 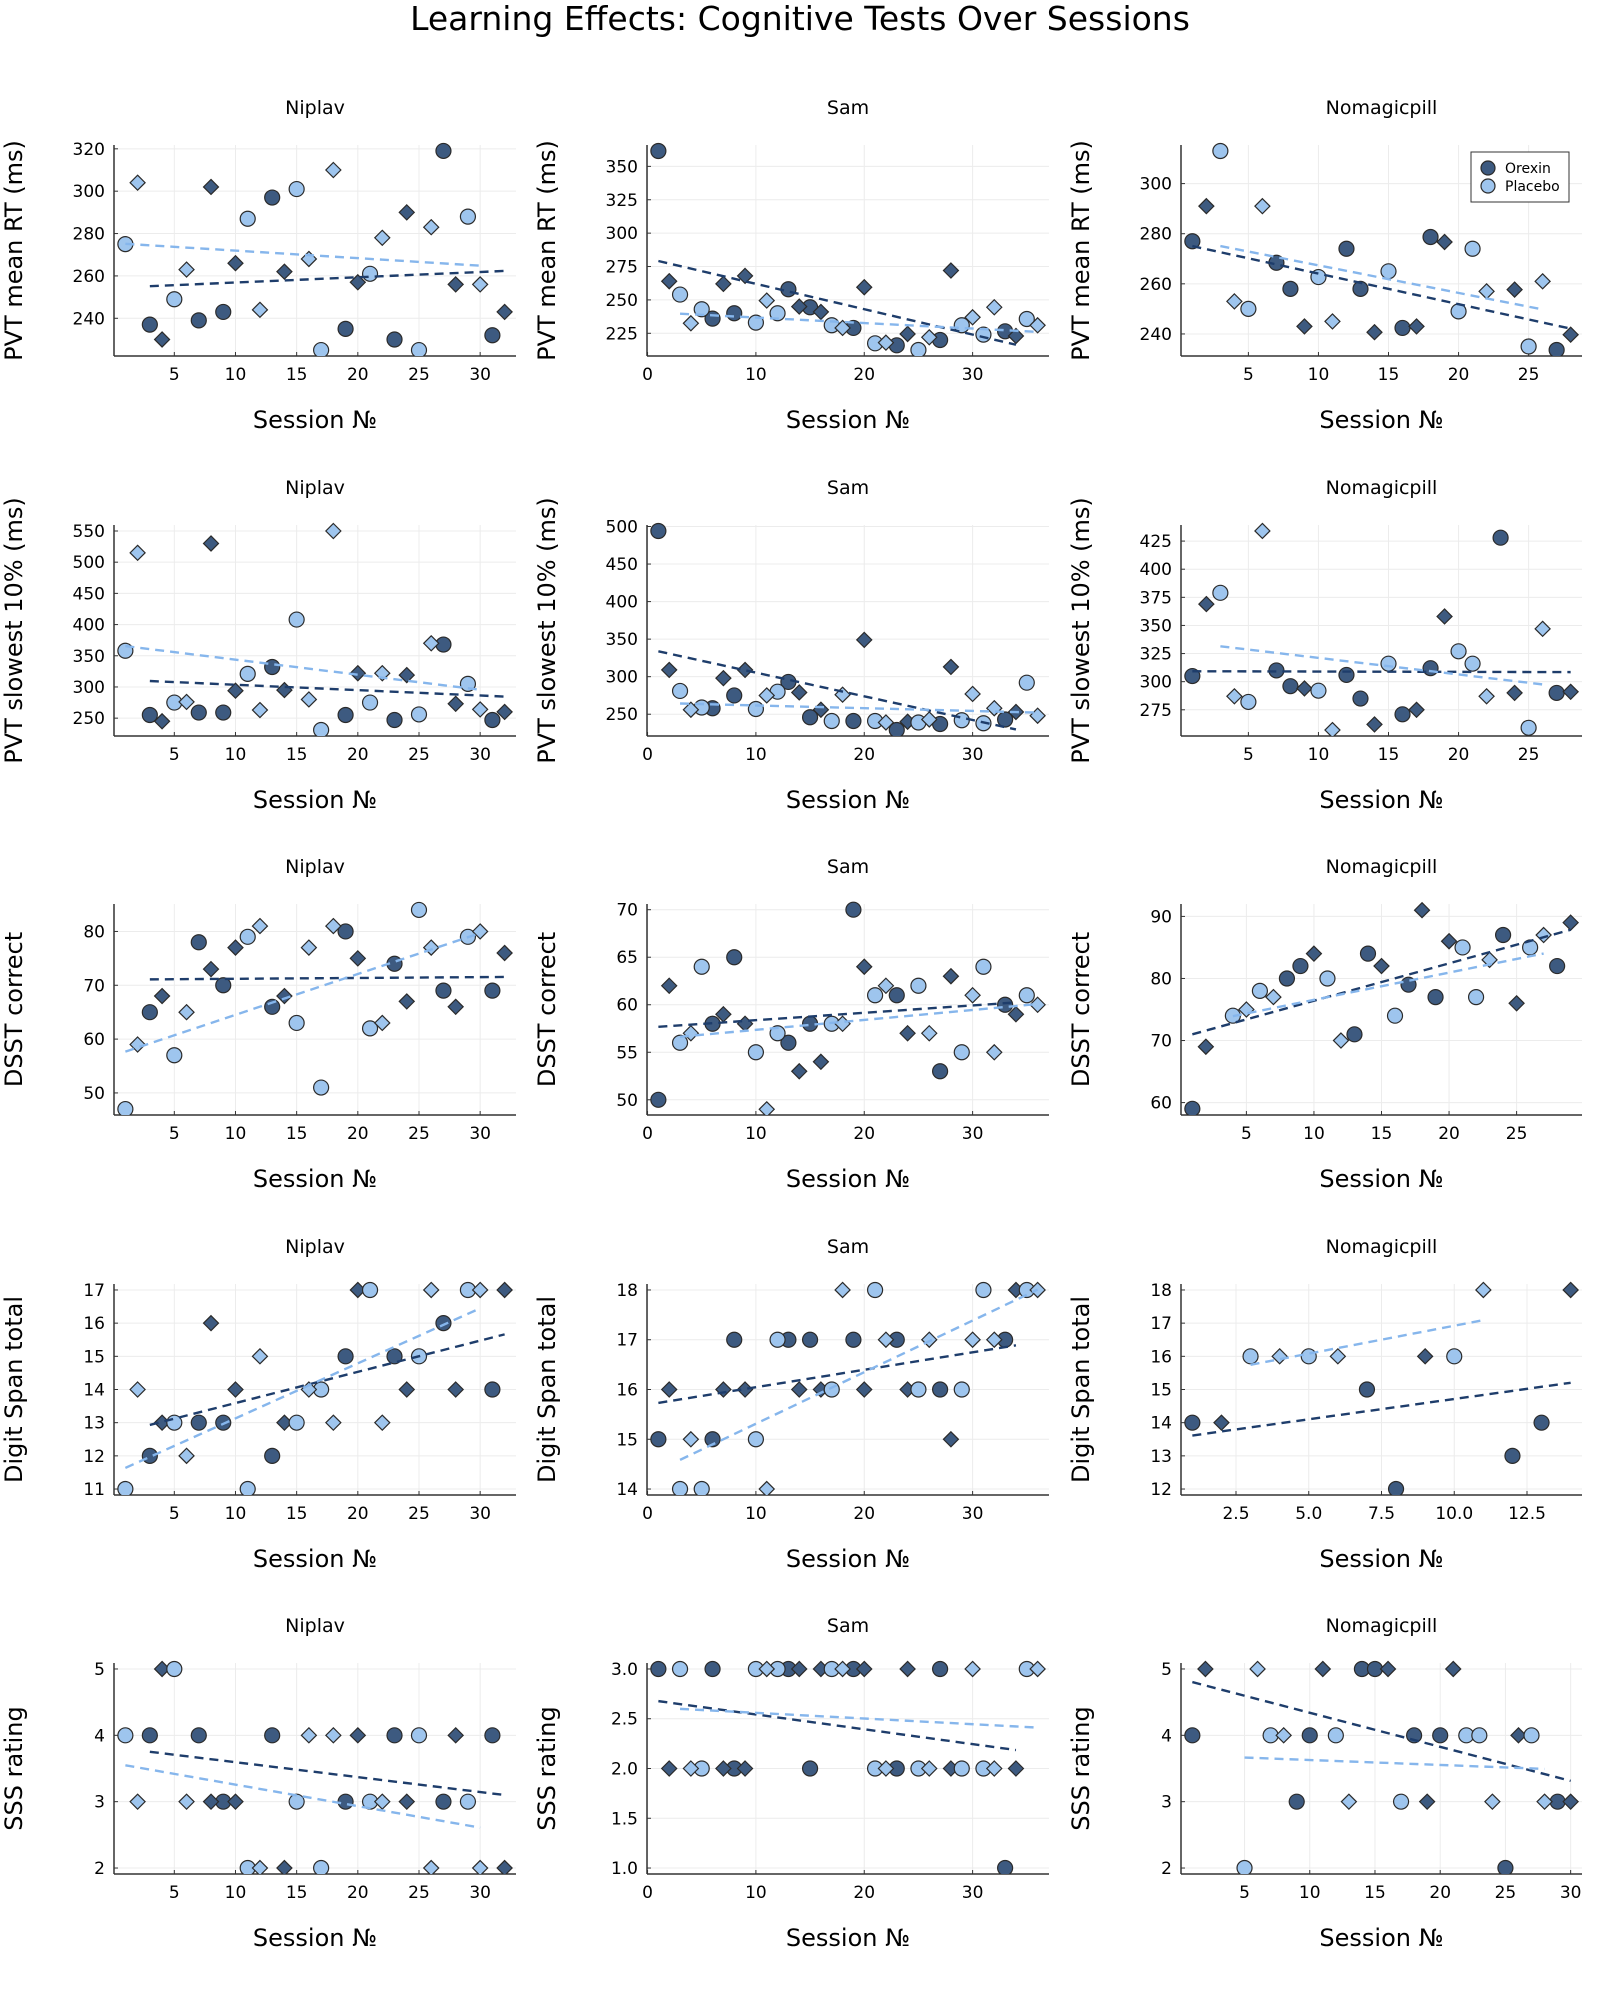 I want to click on y-tick-label: 500, so click(x=89, y=563).